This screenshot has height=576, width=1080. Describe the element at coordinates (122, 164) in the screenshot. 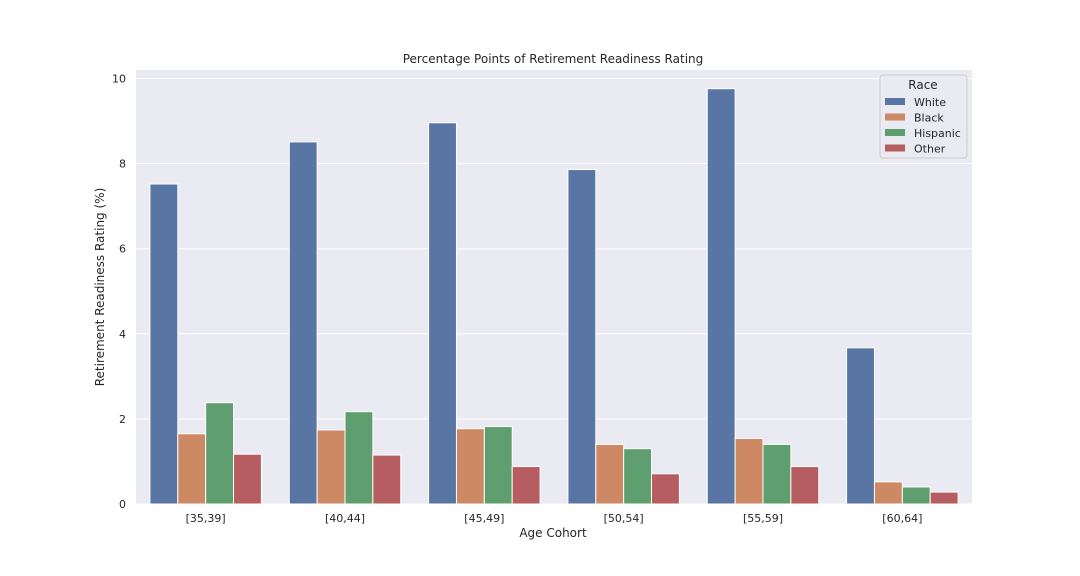

I see `y-tick-label: 8` at that location.